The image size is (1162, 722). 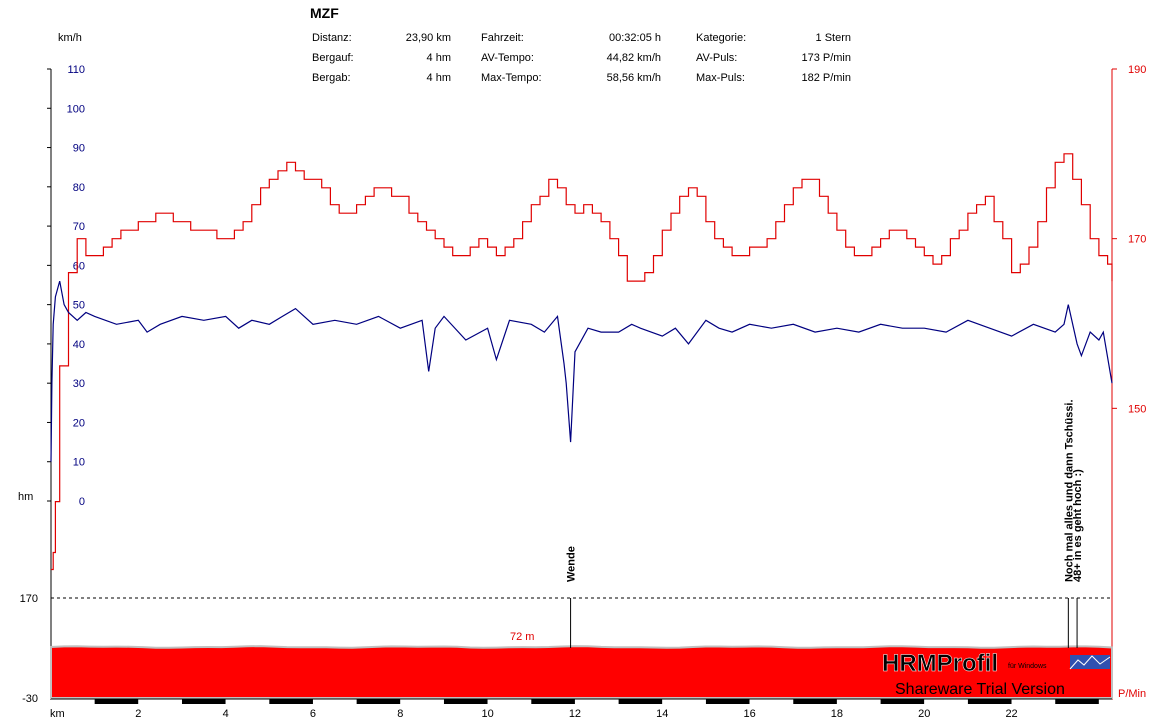 What do you see at coordinates (749, 714) in the screenshot?
I see `x-tick-label: 16` at bounding box center [749, 714].